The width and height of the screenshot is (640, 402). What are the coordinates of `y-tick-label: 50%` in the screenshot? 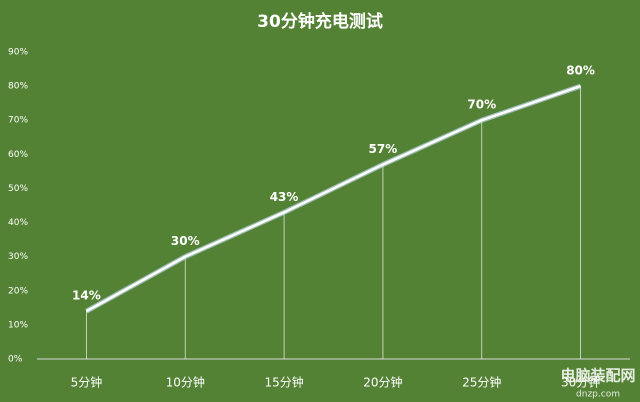 It's located at (18, 189).